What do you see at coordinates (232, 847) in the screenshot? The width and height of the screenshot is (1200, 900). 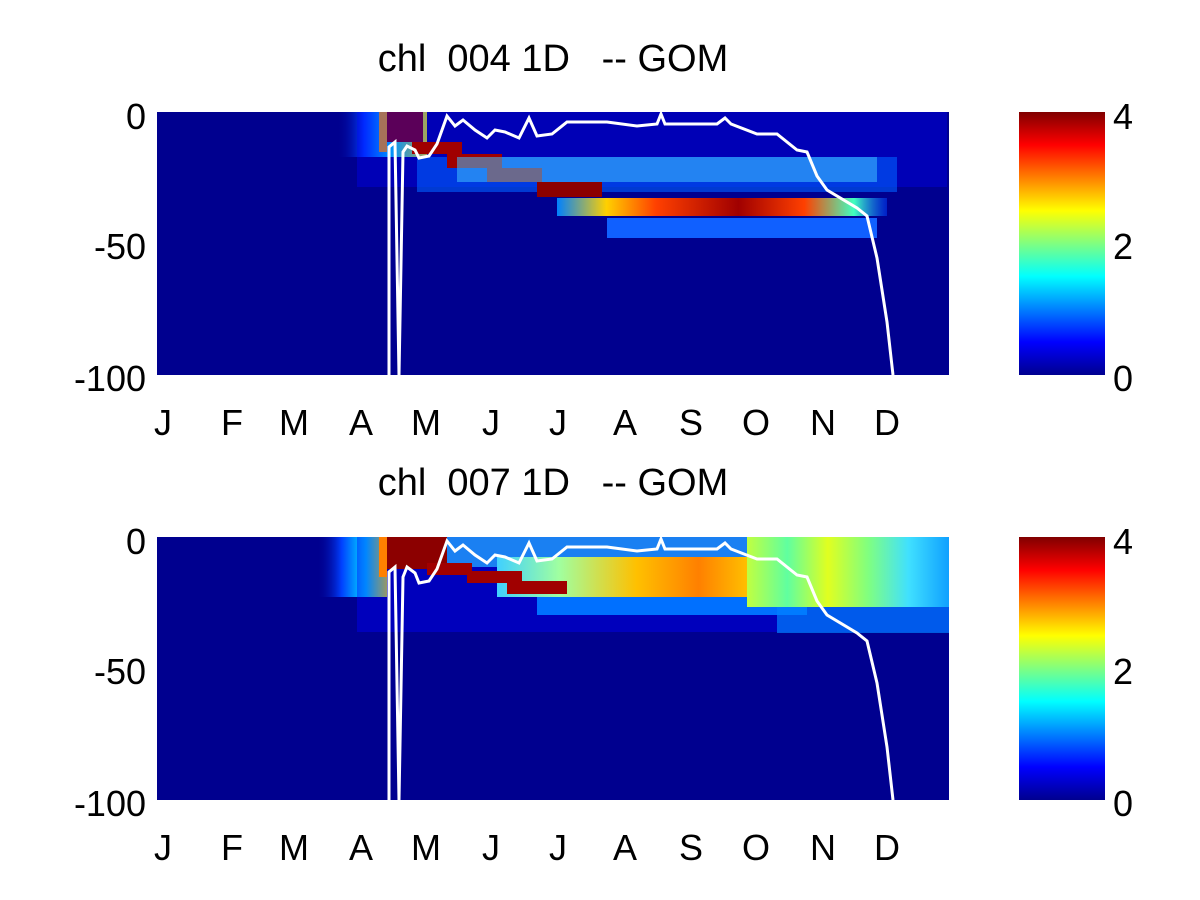 I see `x-tick-2-1: F` at bounding box center [232, 847].